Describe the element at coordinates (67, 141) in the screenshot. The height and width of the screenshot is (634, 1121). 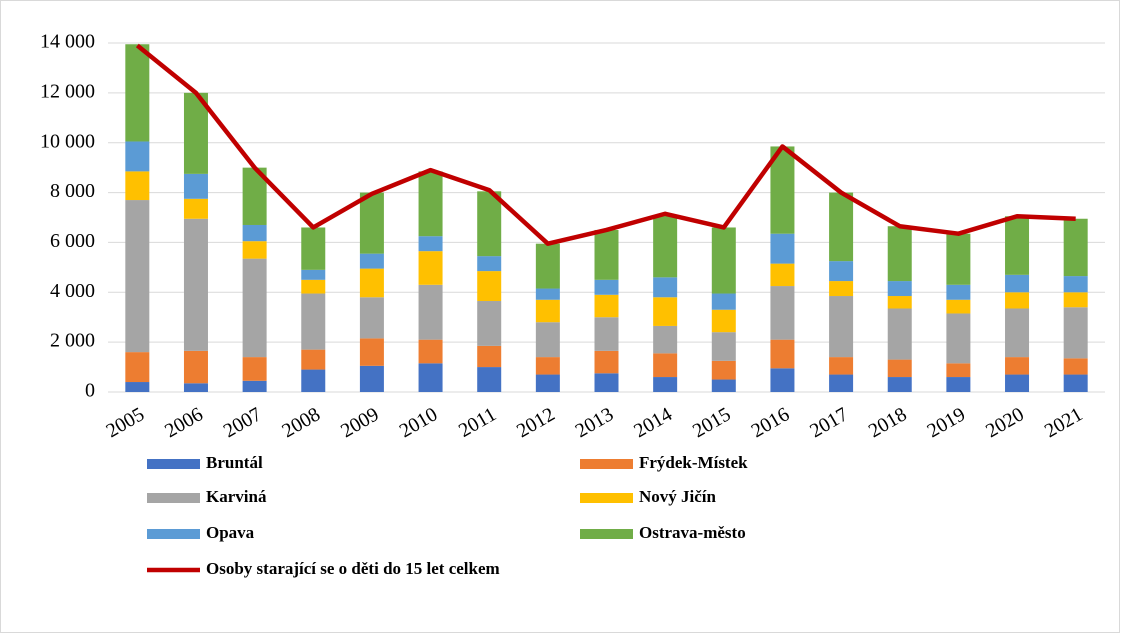
I see `y-tick-label: 10 000` at that location.